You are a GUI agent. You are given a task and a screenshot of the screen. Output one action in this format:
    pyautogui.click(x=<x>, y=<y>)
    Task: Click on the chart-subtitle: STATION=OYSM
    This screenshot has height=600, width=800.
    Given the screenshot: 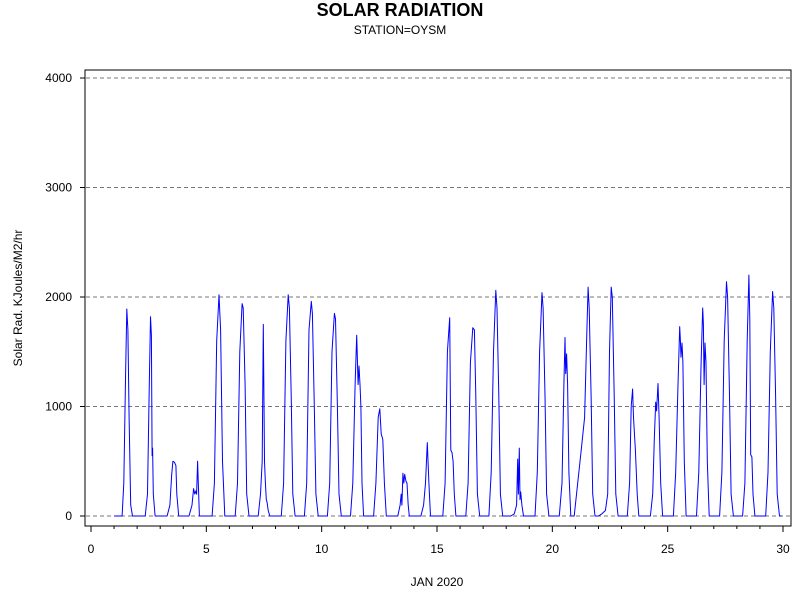 What is the action you would take?
    pyautogui.click(x=400, y=30)
    